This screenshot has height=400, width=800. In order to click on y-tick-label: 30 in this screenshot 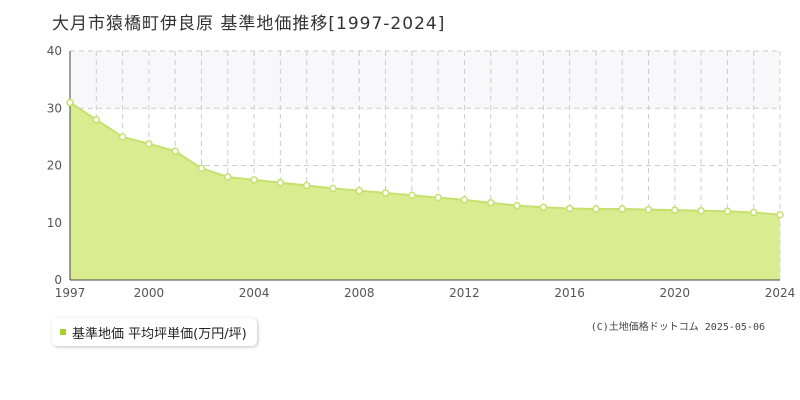, I will do `click(54, 108)`.